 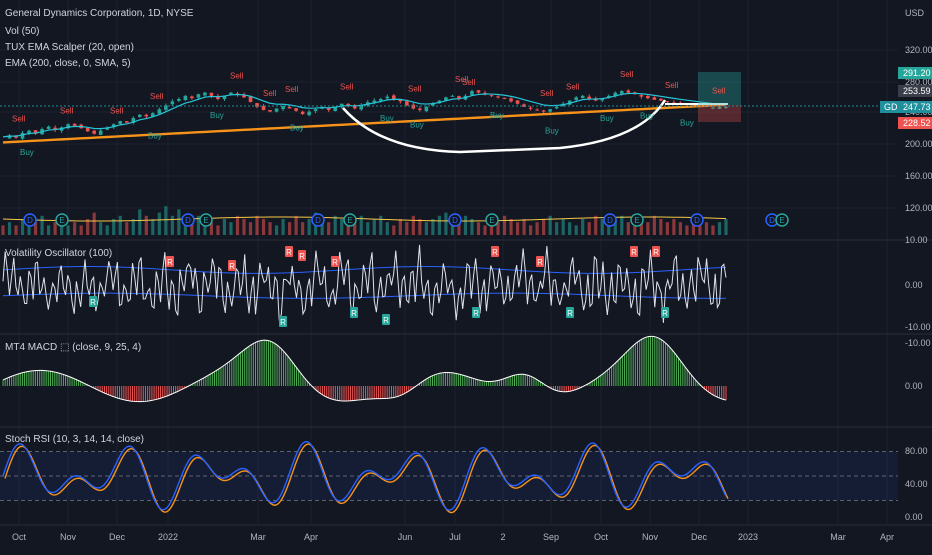 What do you see at coordinates (58, 253) in the screenshot?
I see `vol-osc-title: Volatility Oscillator (100)` at bounding box center [58, 253].